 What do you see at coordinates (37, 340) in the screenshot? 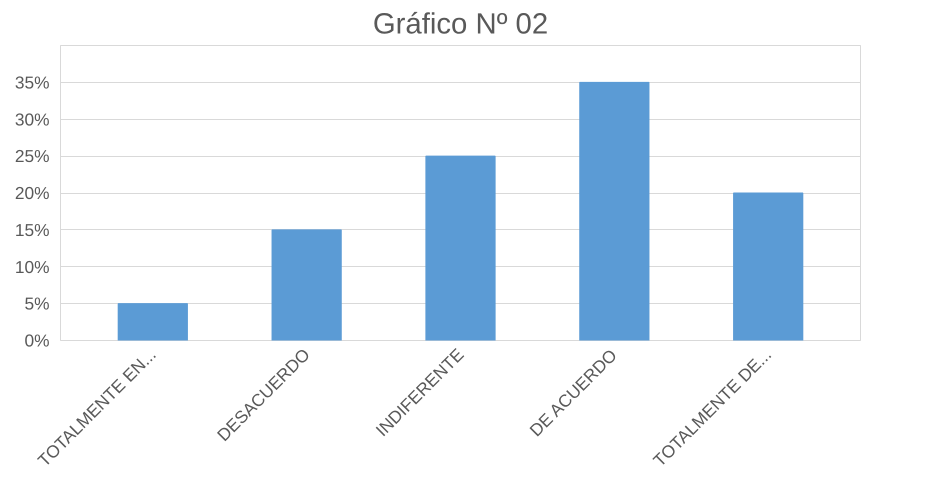
I see `y-tick-label: 0%` at bounding box center [37, 340].